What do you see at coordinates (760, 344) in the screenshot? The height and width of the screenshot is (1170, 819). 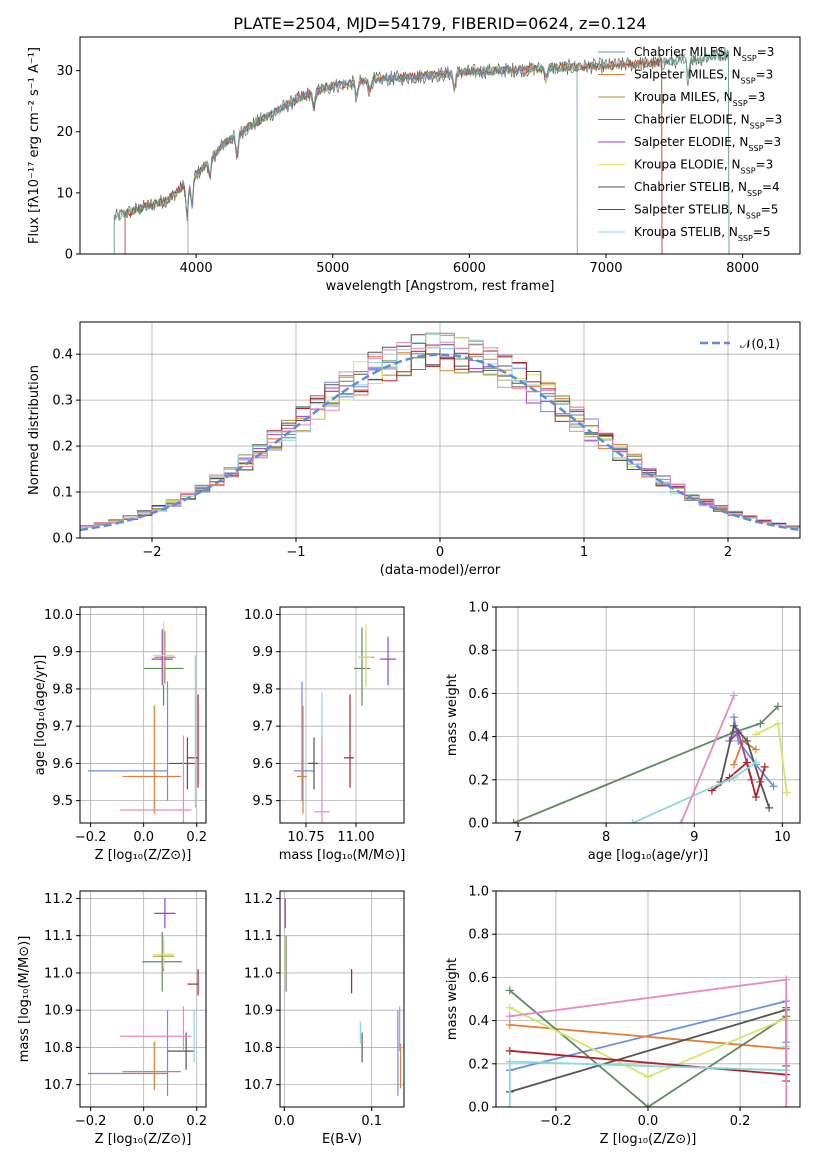 I see `legend-label-gaussian: 𝒩(0,1)` at bounding box center [760, 344].